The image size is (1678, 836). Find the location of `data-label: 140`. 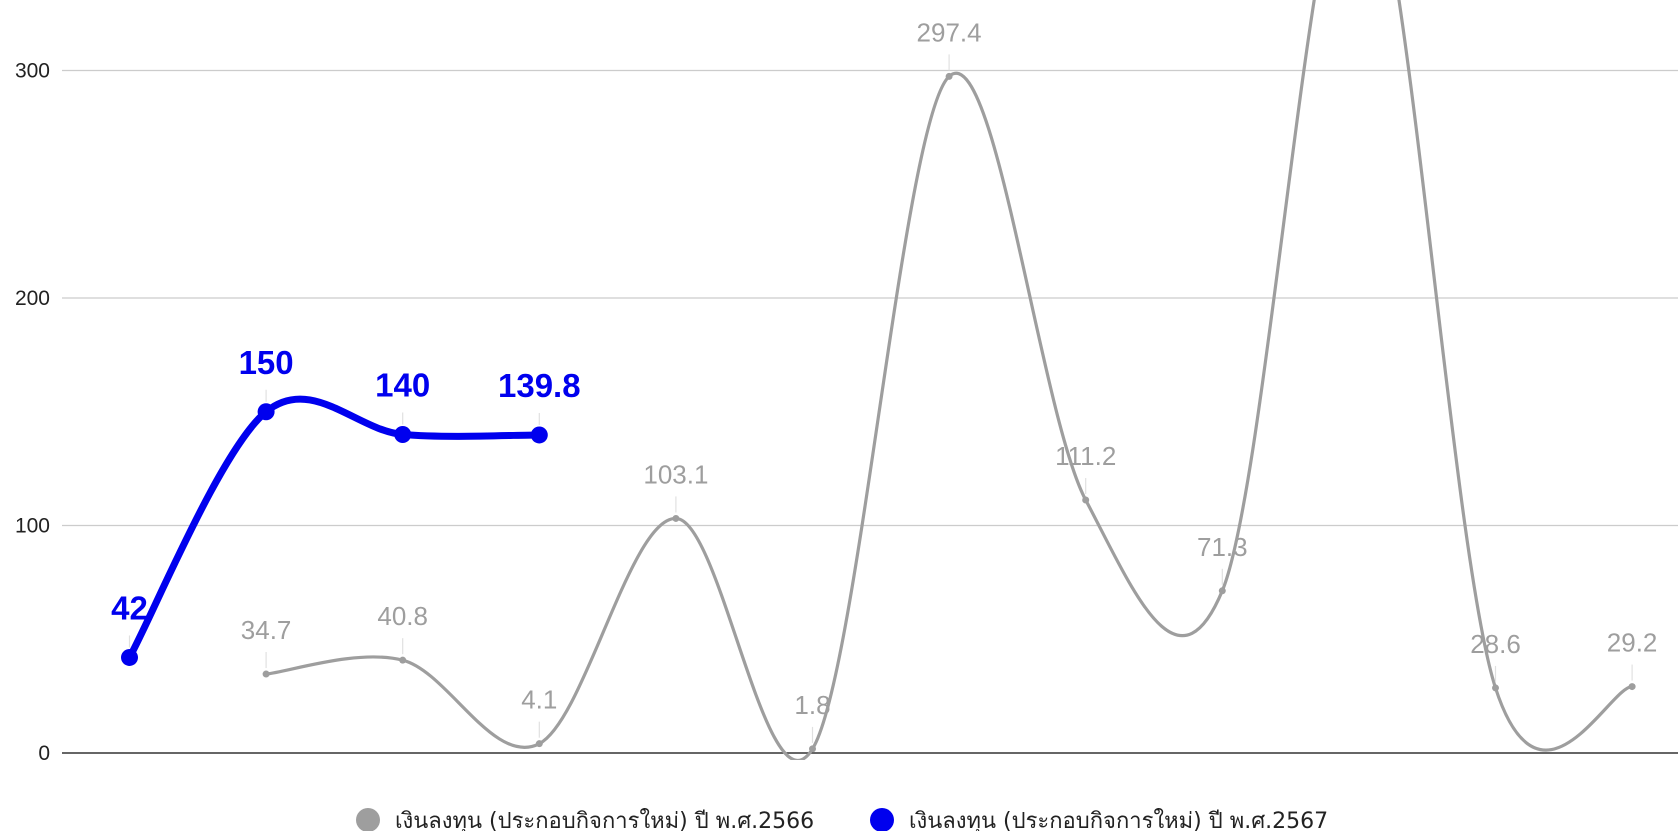

data-label: 140 is located at coordinates (402, 385).